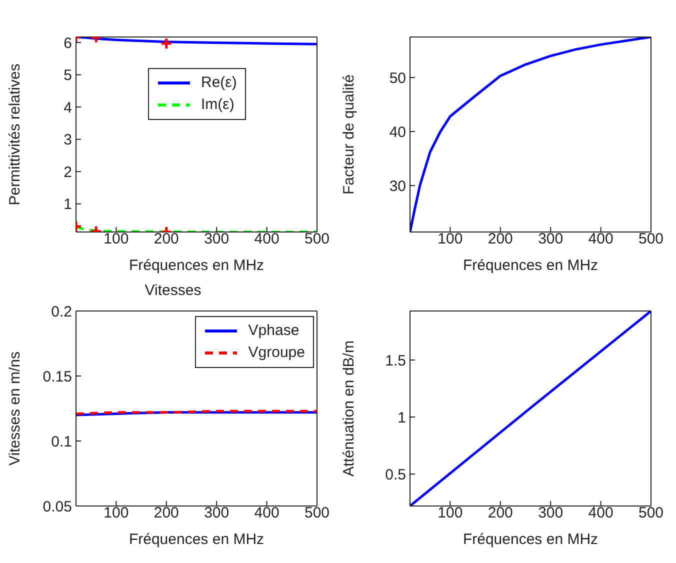 This screenshot has width=676, height=563. I want to click on legend-label: Vgroupe, so click(276, 353).